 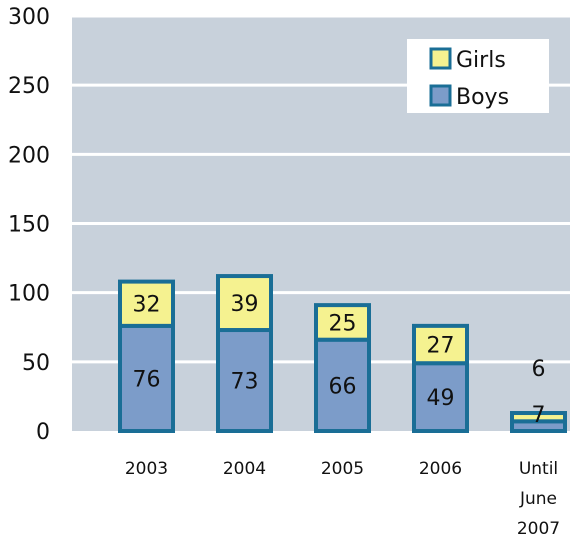 What do you see at coordinates (29, 86) in the screenshot?
I see `y-tick-label: 250` at bounding box center [29, 86].